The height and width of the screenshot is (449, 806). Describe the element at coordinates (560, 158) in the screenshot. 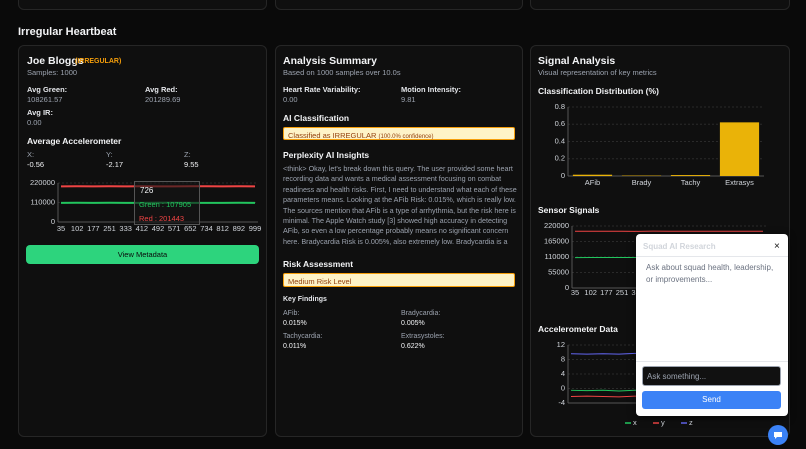

I see `y-tick-label: 0.2` at that location.